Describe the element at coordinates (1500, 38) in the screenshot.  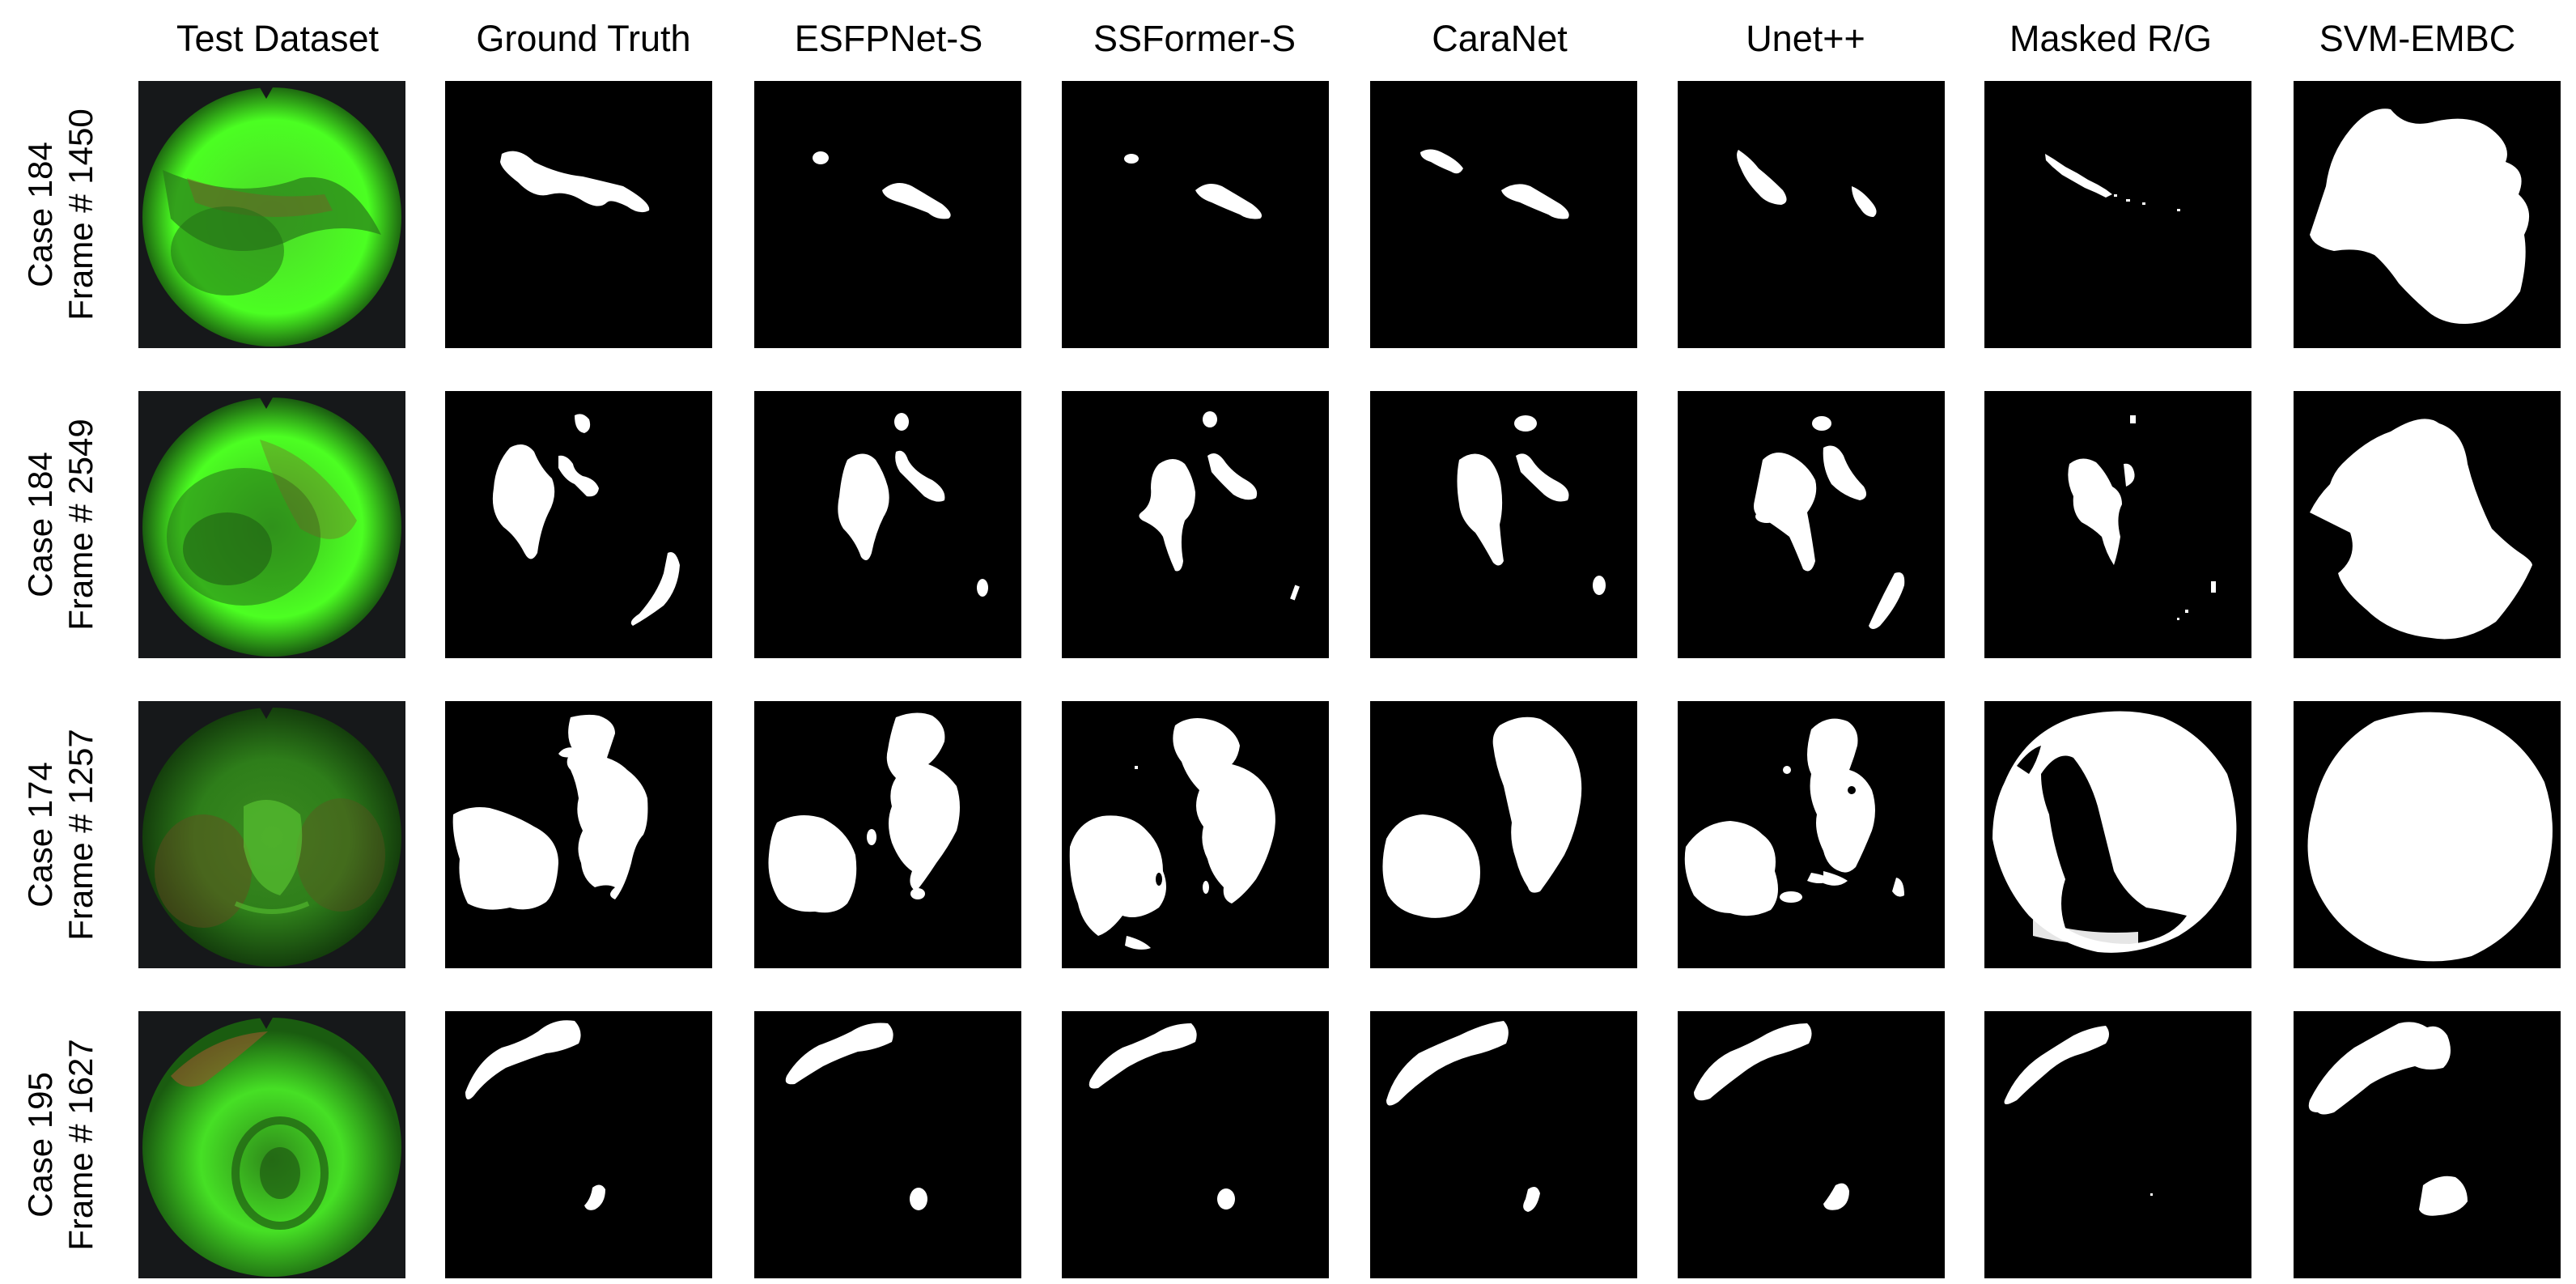
I see `column-title-caranet: CaraNet` at that location.